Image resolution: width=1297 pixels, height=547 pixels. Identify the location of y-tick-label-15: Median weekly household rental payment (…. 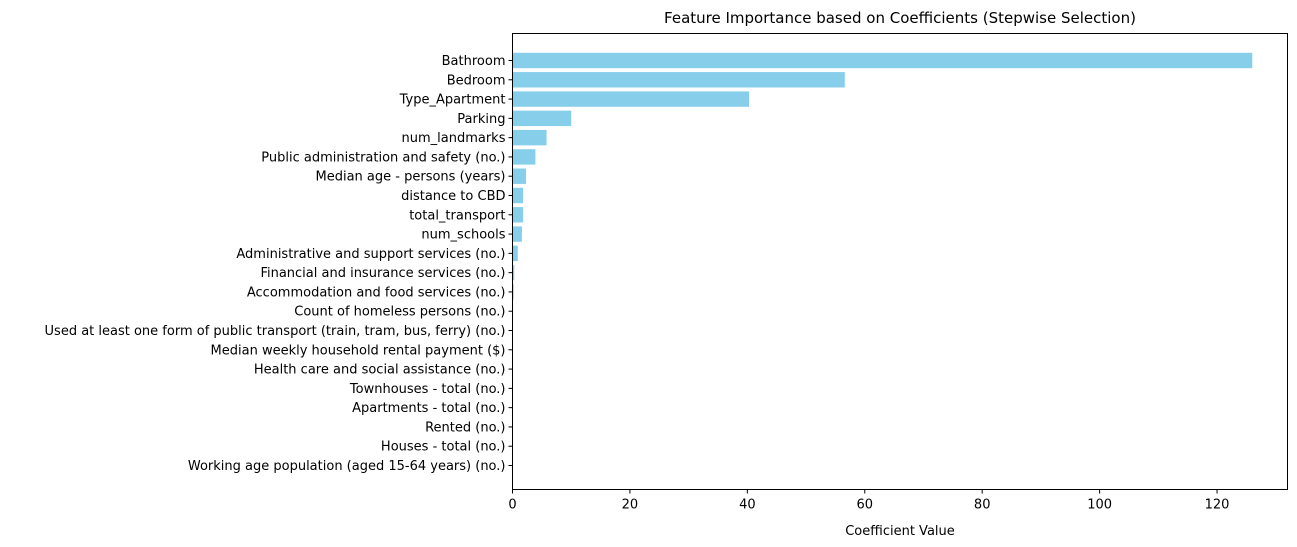
(358, 350).